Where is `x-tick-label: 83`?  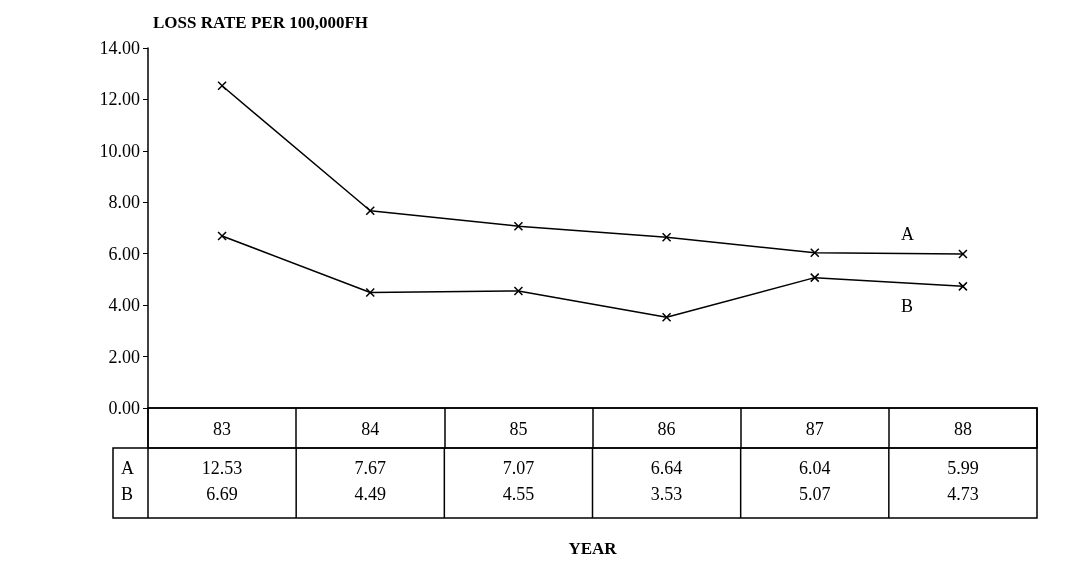
x-tick-label: 83 is located at coordinates (222, 429).